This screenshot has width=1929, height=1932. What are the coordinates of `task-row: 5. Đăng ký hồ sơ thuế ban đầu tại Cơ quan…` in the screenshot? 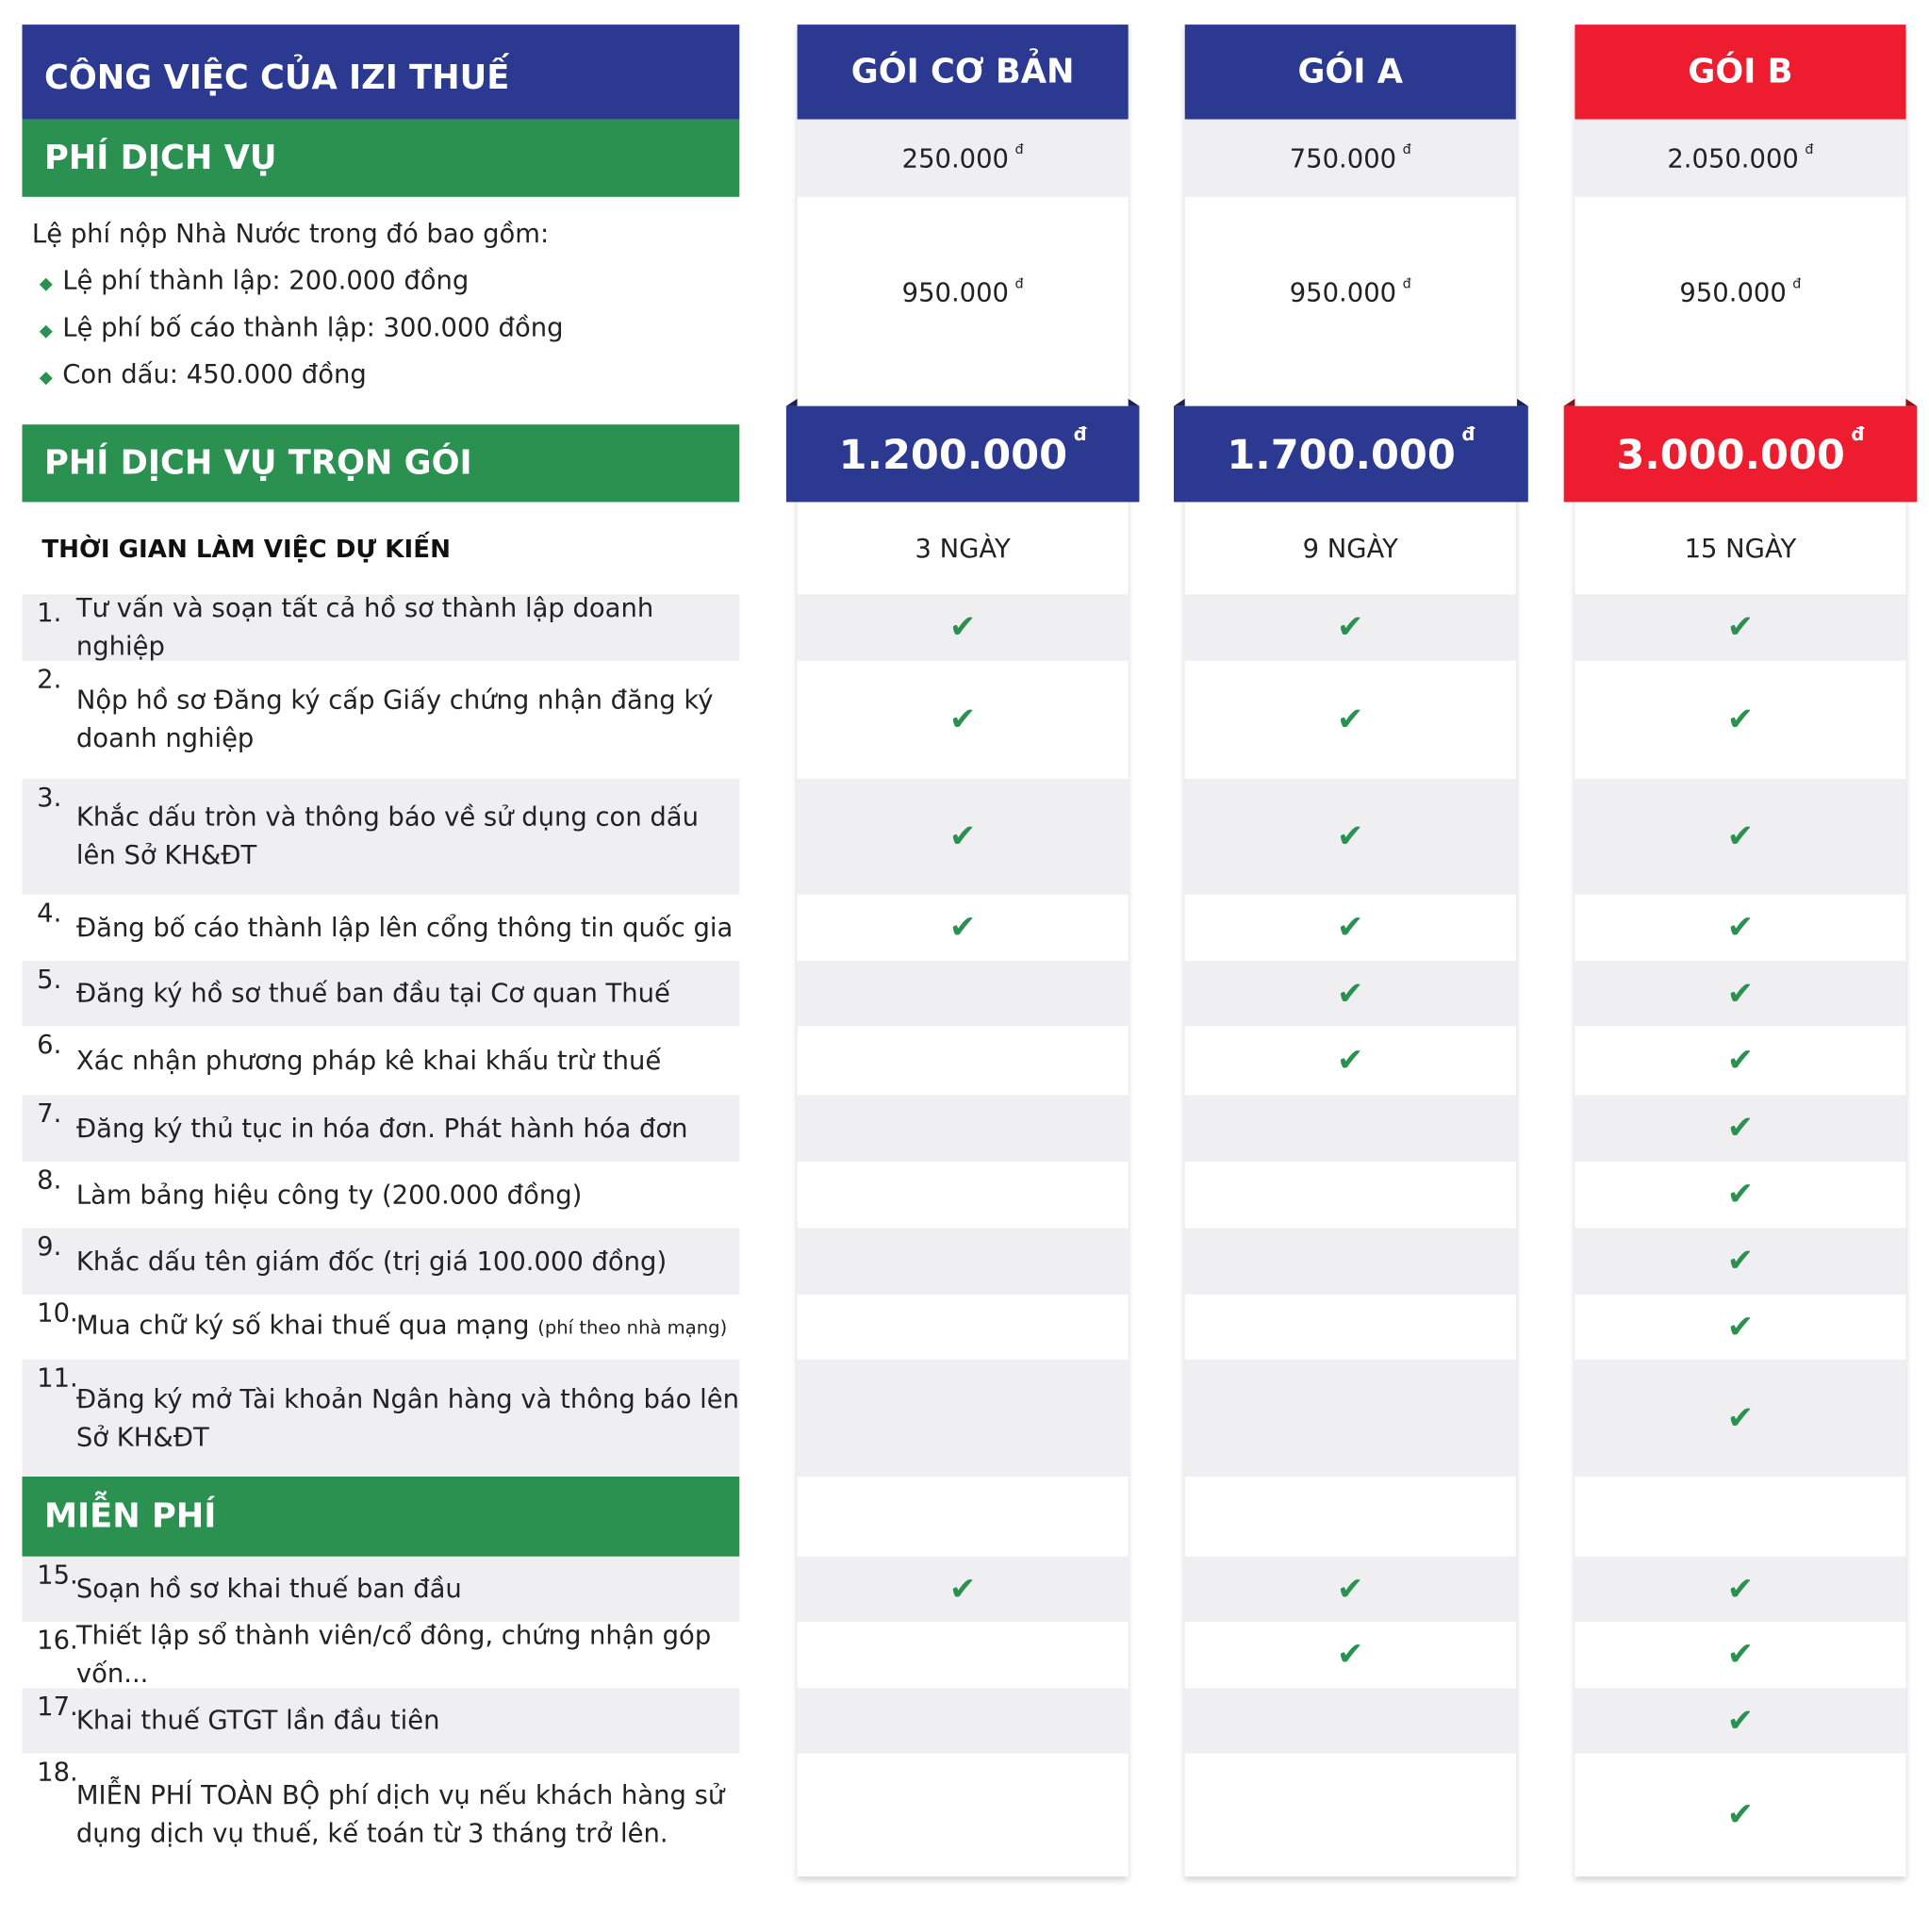 It's located at (381, 994).